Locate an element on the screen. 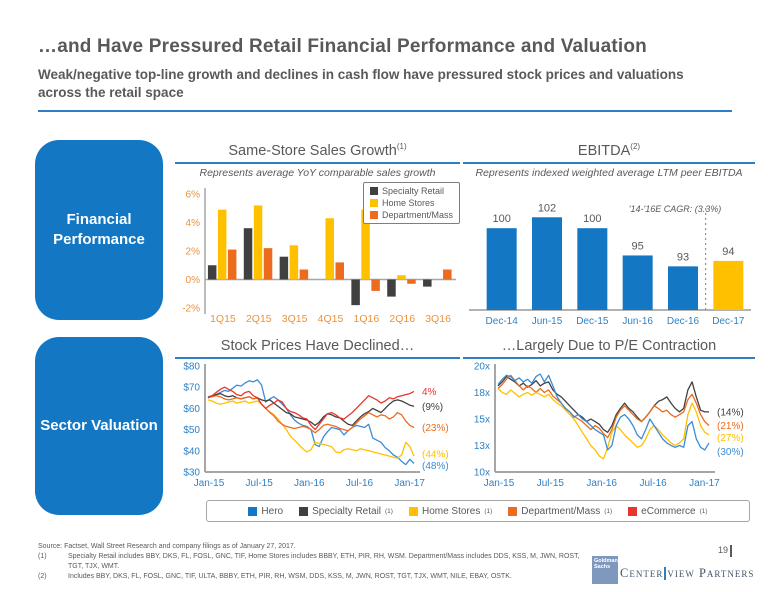 This screenshot has width=768, height=592. series-line-home-stores is located at coordinates (311, 429).